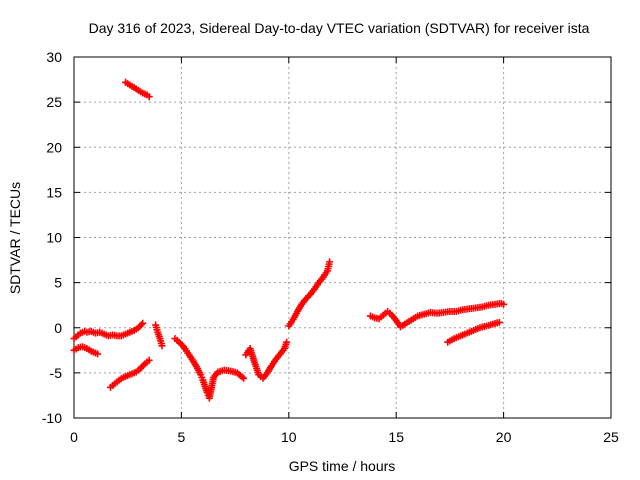 The height and width of the screenshot is (480, 640). I want to click on series-seg-8-to-10h, so click(266, 360).